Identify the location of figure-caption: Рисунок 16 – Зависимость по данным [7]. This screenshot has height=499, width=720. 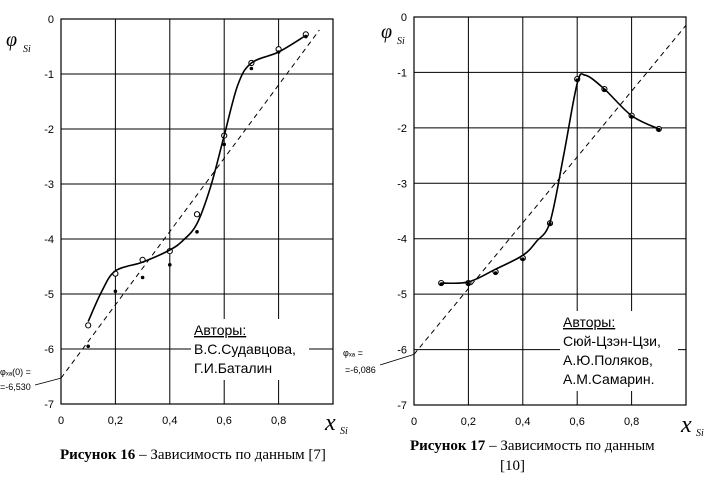
(193, 455).